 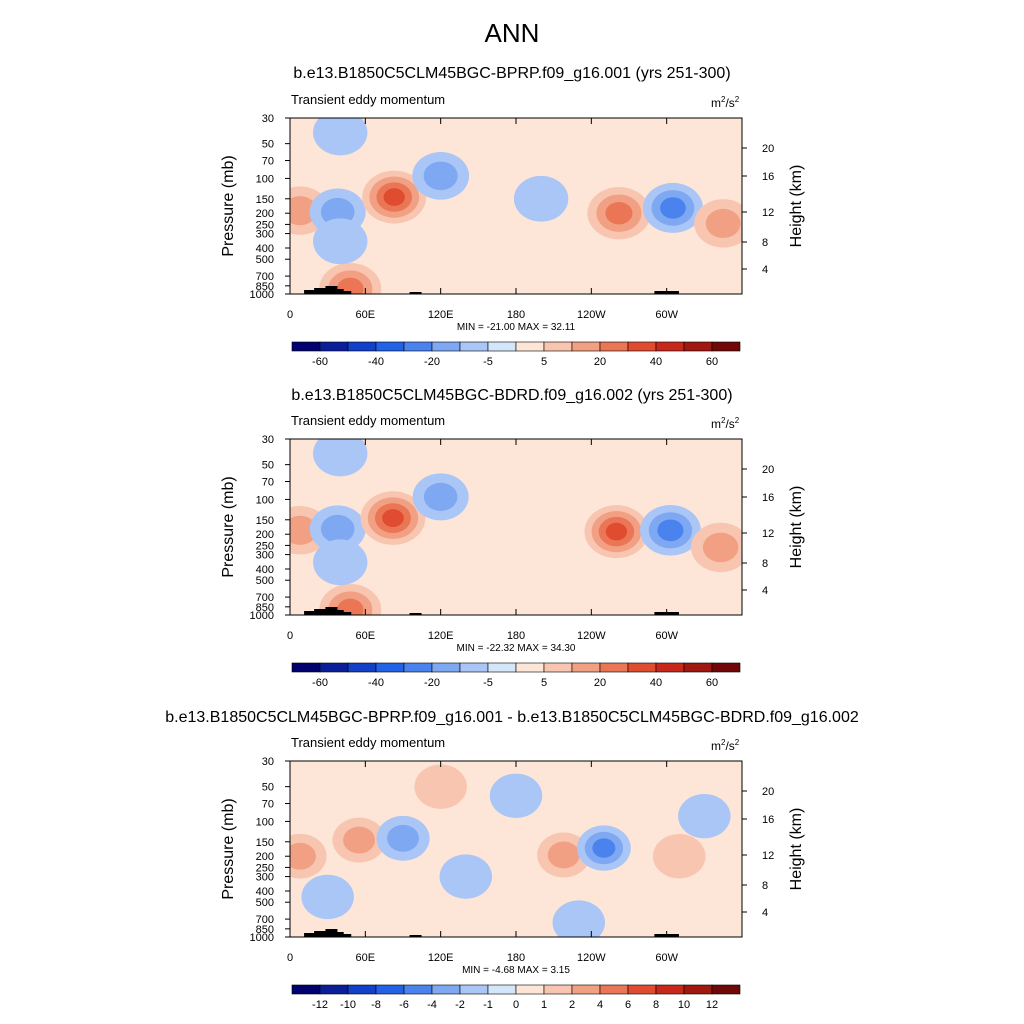 I want to click on colorbar-label: 0, so click(x=516, y=1005).